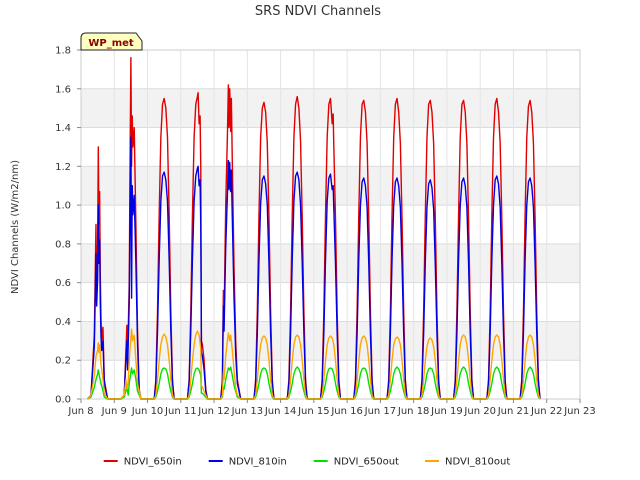 Image resolution: width=640 pixels, height=480 pixels. What do you see at coordinates (153, 462) in the screenshot?
I see `legend-label: NDVI_650in` at bounding box center [153, 462].